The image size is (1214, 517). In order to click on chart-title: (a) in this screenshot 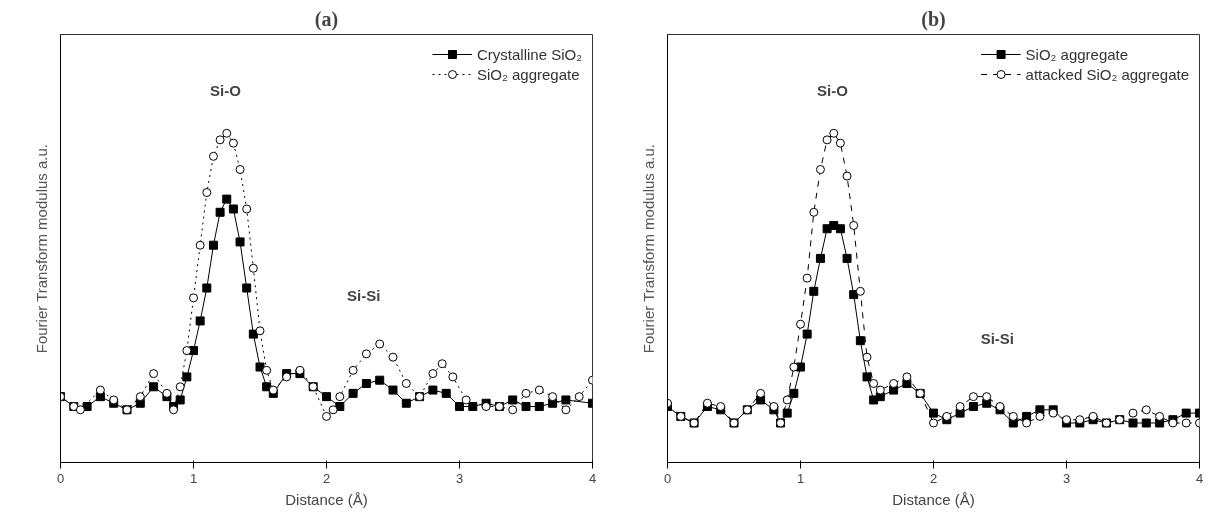, I will do `click(326, 19)`.